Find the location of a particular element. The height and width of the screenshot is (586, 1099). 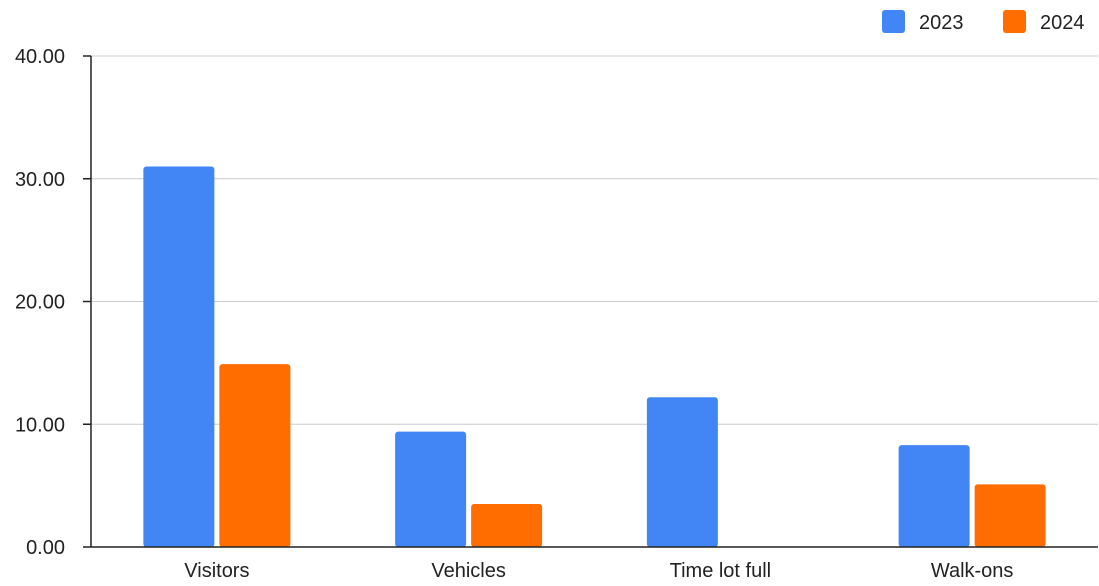

legend: 2023 2024 is located at coordinates (983, 22).